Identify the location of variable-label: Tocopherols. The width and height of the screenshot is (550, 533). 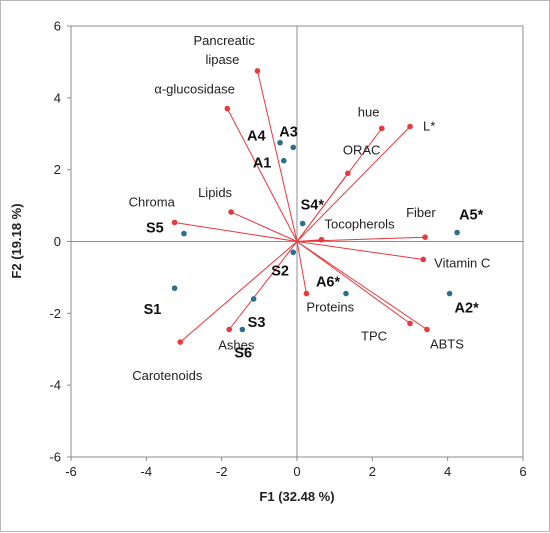
(359, 224).